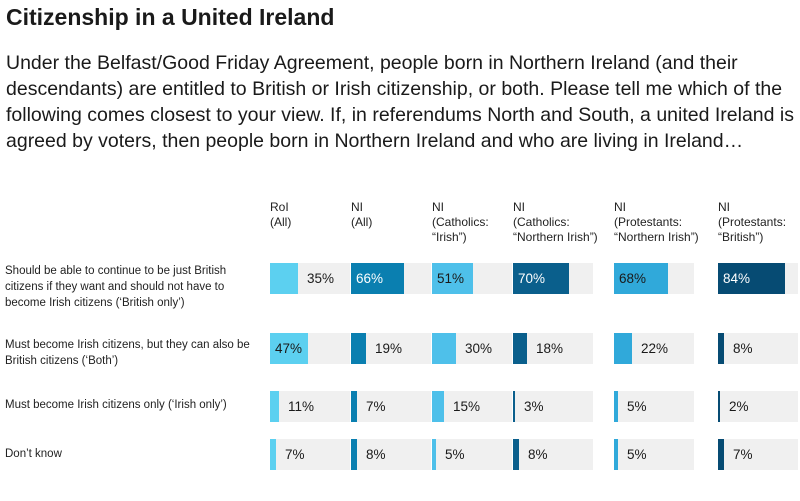 The image size is (800, 501). What do you see at coordinates (532, 278) in the screenshot?
I see `data-label: 70%` at bounding box center [532, 278].